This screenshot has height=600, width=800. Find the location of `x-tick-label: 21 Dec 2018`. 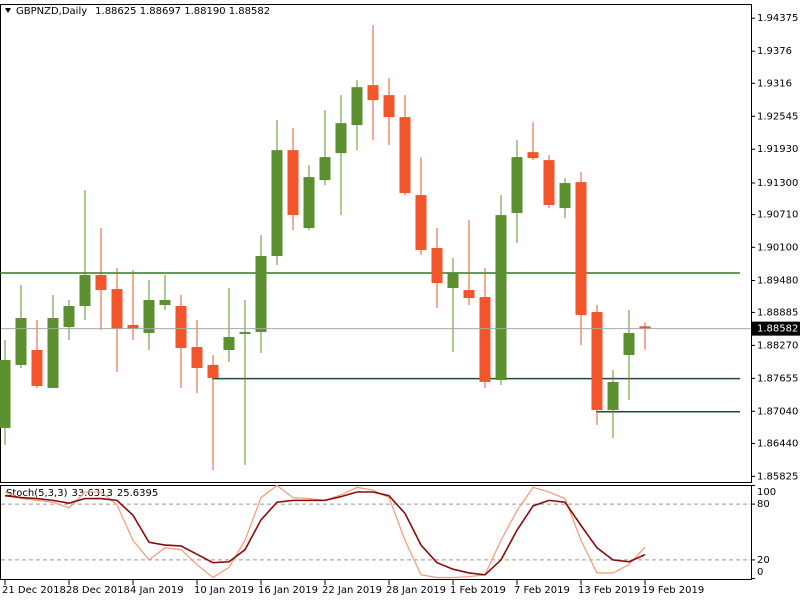

x-tick-label: 21 Dec 2018 is located at coordinates (34, 590).